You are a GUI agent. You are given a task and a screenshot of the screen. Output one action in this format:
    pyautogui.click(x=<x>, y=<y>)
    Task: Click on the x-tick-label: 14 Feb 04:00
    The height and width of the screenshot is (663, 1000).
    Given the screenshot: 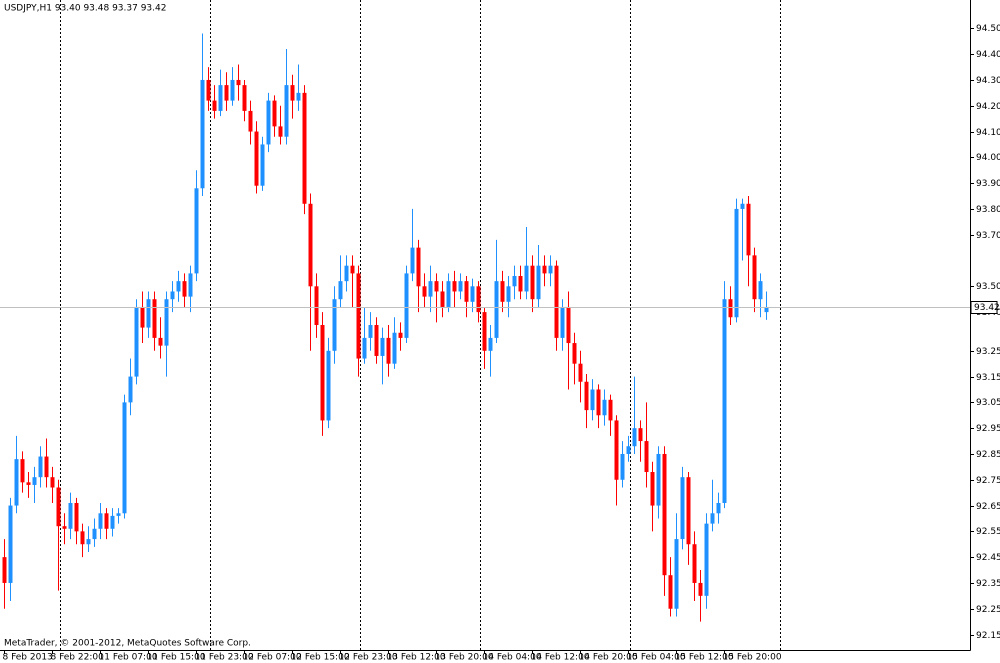 What is the action you would take?
    pyautogui.click(x=512, y=658)
    